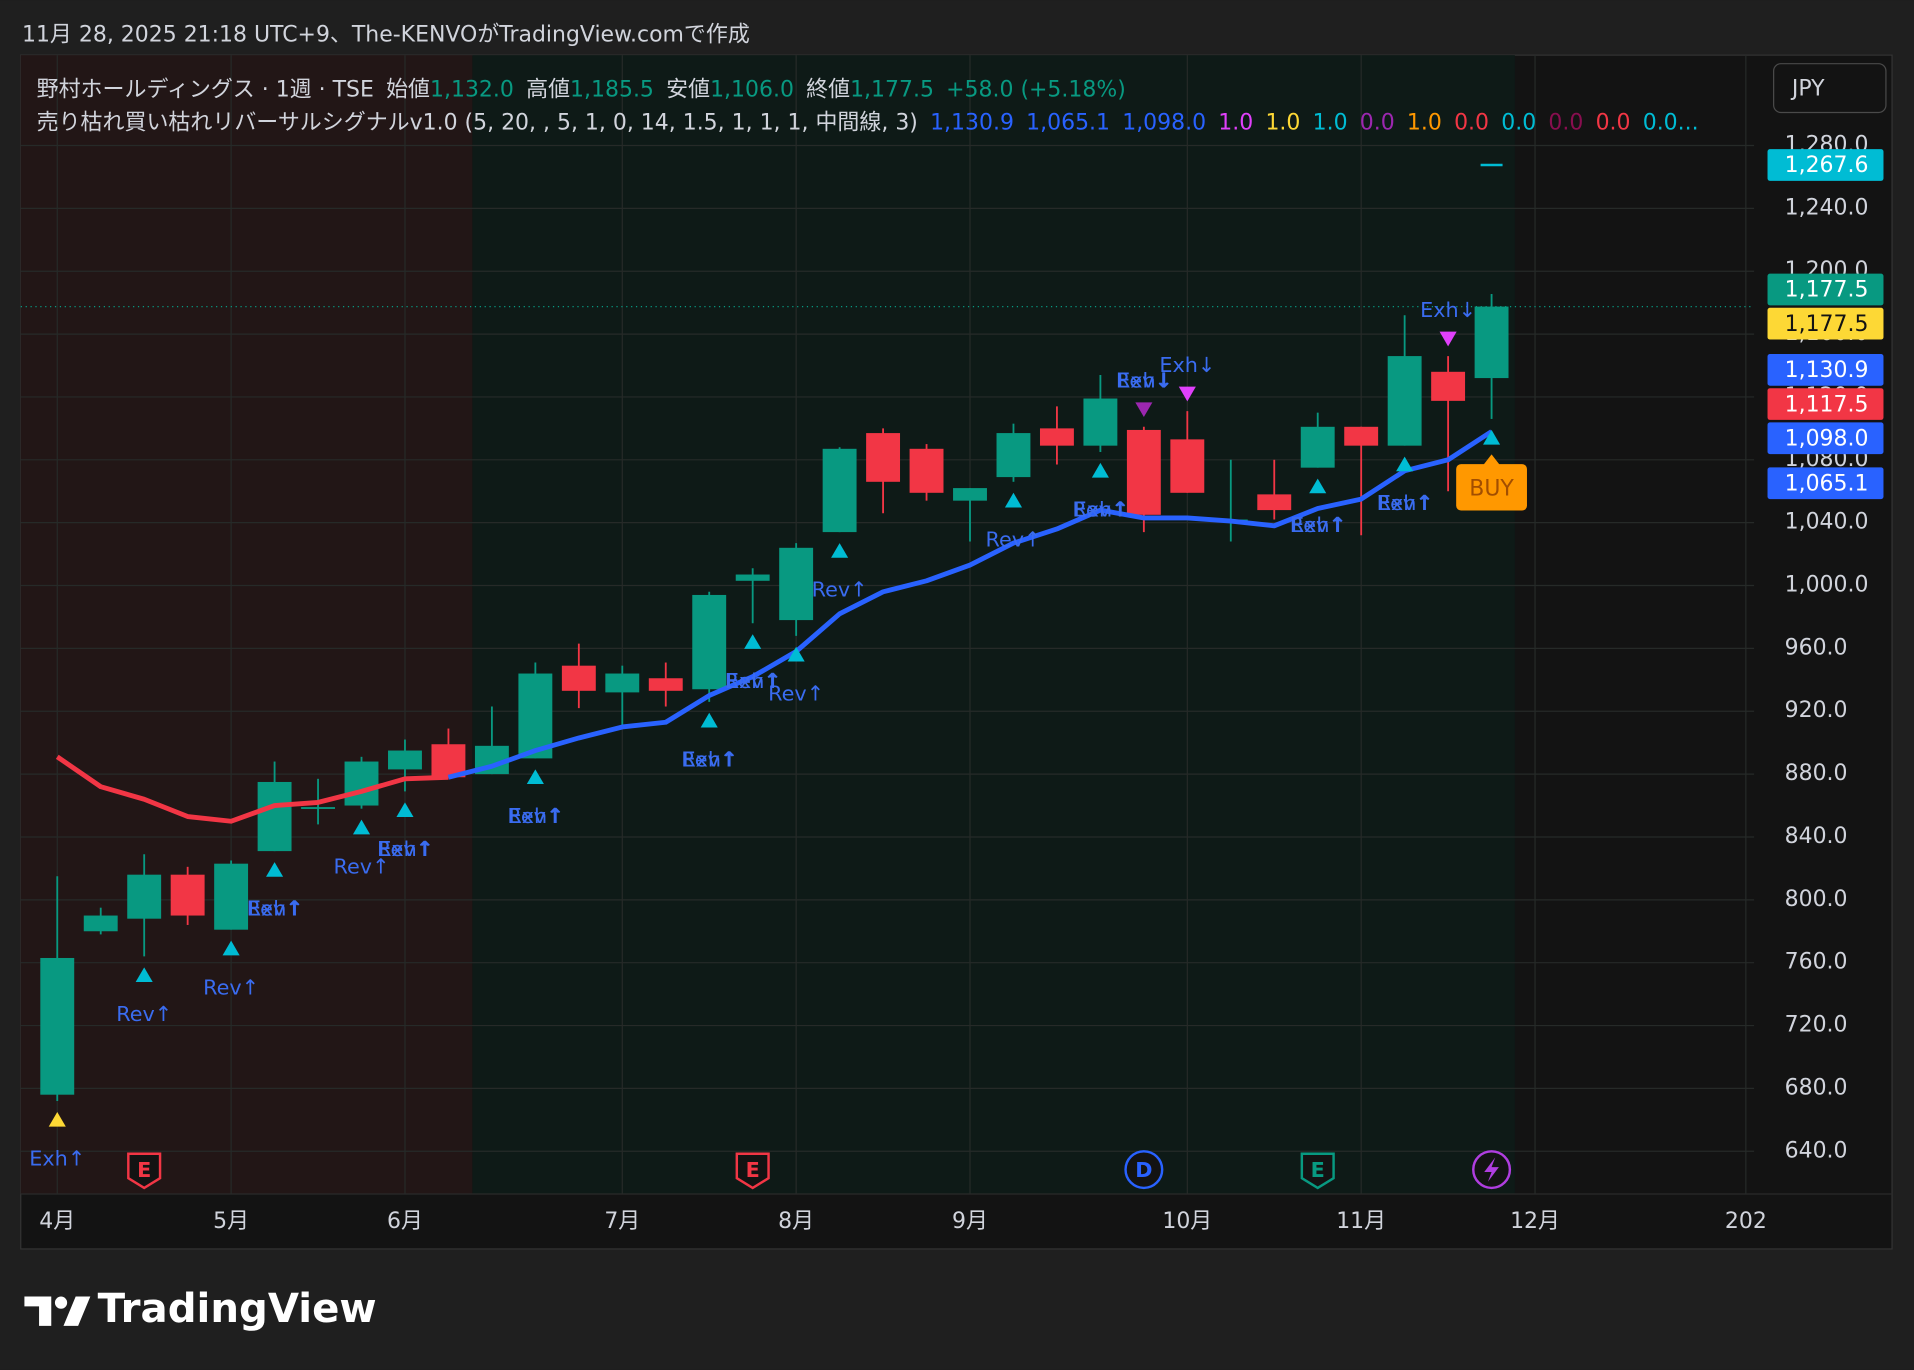  What do you see at coordinates (1816, 773) in the screenshot?
I see `y-tick-label: 880.0` at bounding box center [1816, 773].